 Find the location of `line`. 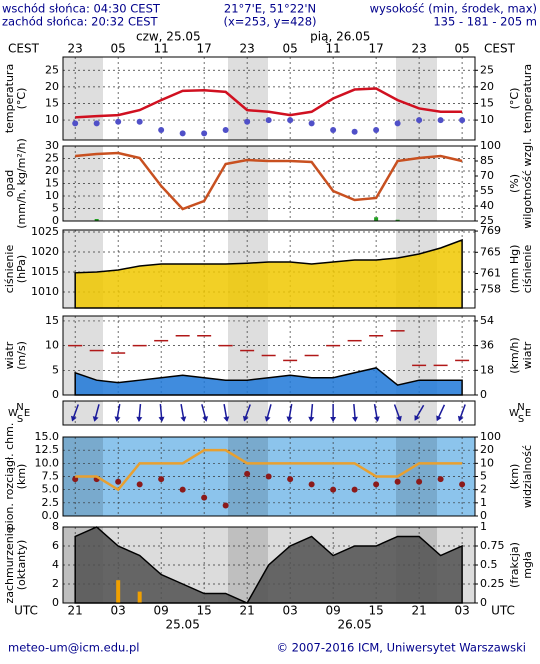

line is located at coordinates (269, 181).